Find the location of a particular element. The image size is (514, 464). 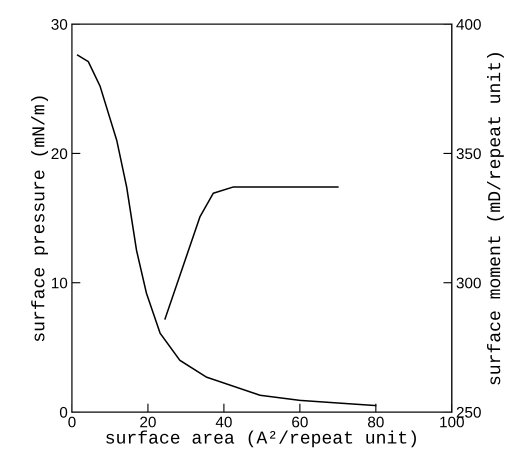

y-tick-label: 10 is located at coordinates (60, 283).